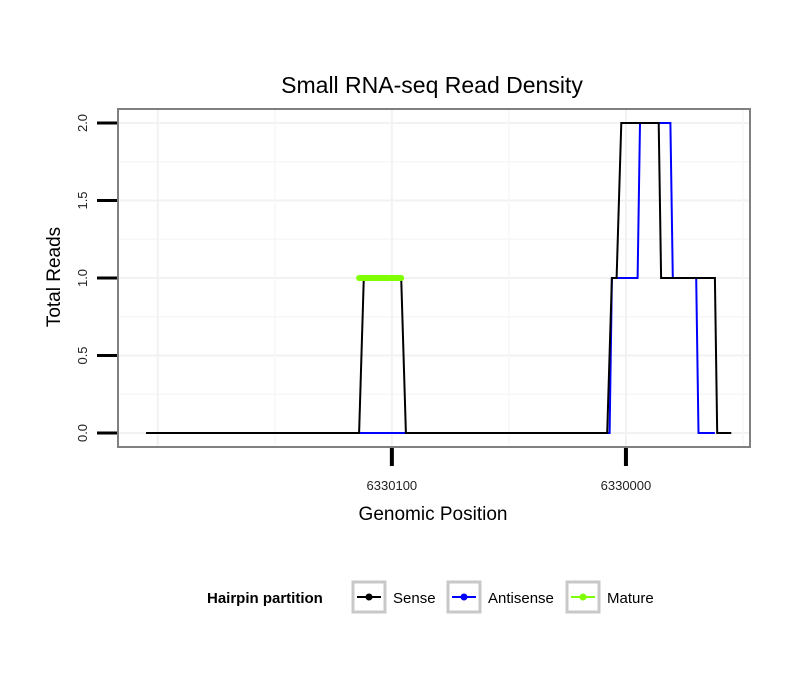 The width and height of the screenshot is (810, 690). I want to click on legend-title: Hairpin partition, so click(265, 598).